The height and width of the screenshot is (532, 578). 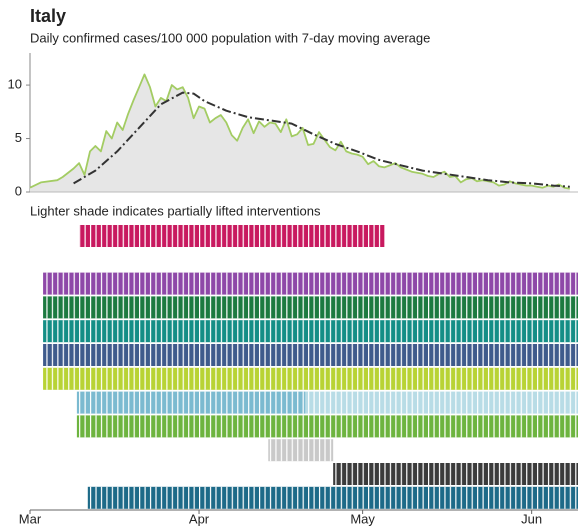 What do you see at coordinates (362, 518) in the screenshot?
I see `x-tick-label: May` at bounding box center [362, 518].